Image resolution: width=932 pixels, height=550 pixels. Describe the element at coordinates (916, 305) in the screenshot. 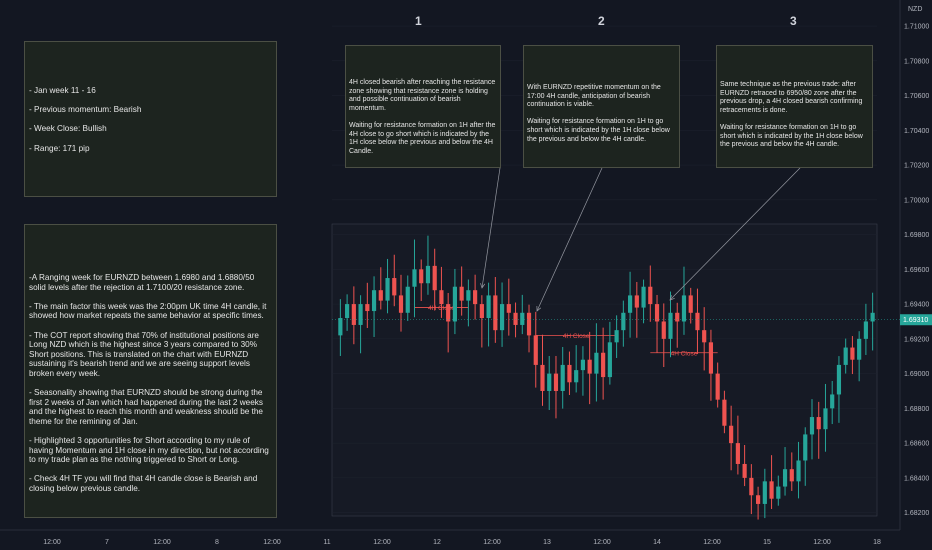

I see `price-tick-label: 1.69400` at that location.